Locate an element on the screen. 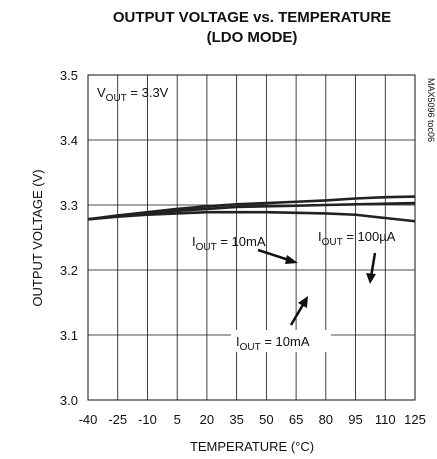  x-tick-label: 95 is located at coordinates (355, 419).